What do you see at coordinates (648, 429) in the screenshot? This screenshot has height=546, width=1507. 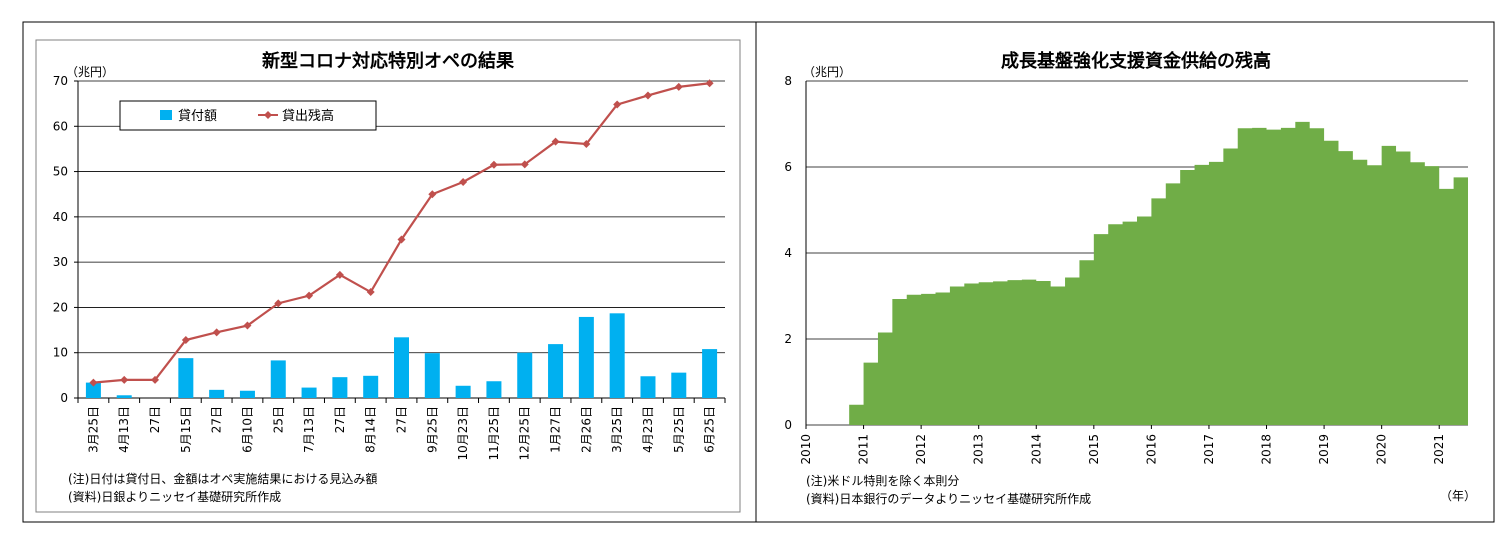 I see `left-xtick-label: 4月23日` at bounding box center [648, 429].